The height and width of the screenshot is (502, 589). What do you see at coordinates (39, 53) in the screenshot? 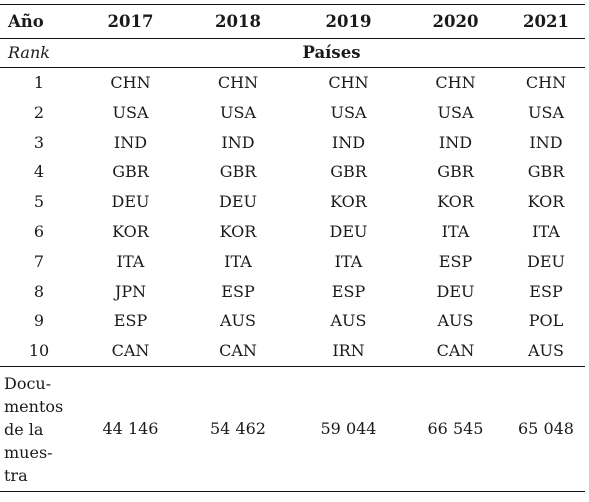
I see `rank-label: Rank` at bounding box center [39, 53].